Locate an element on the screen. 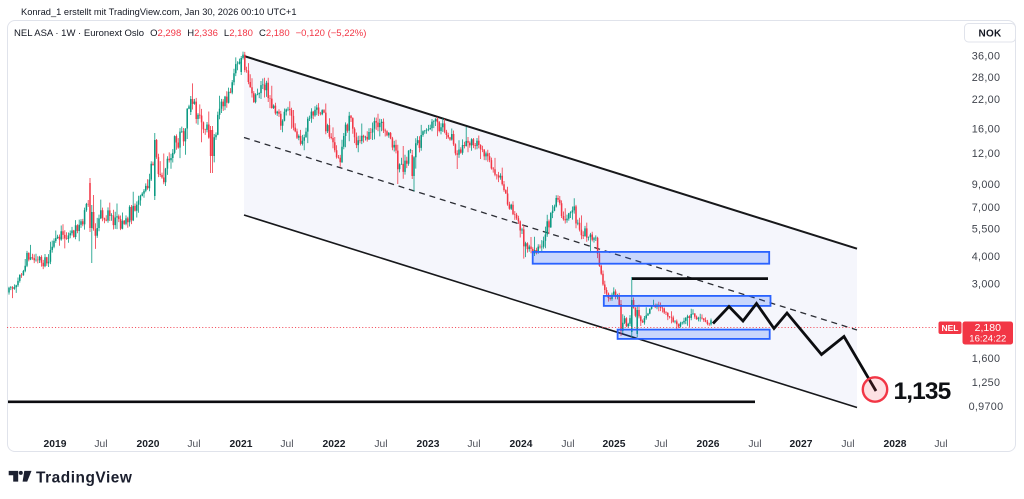 The height and width of the screenshot is (499, 1024). svg-text: 16,00 is located at coordinates (986, 129).